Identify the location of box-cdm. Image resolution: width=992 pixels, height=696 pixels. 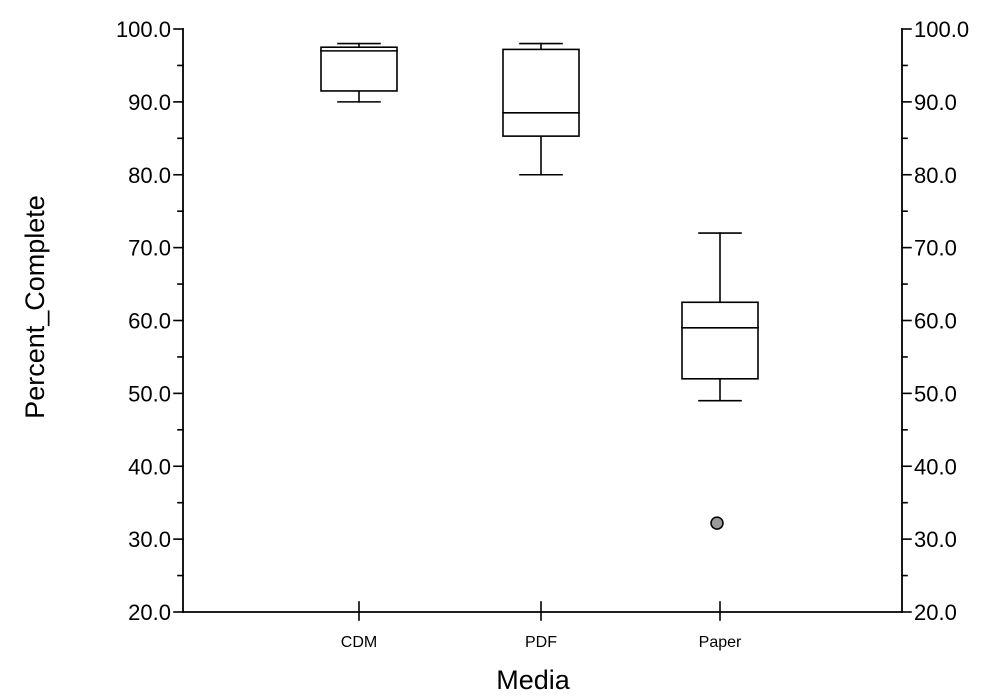
(359, 72).